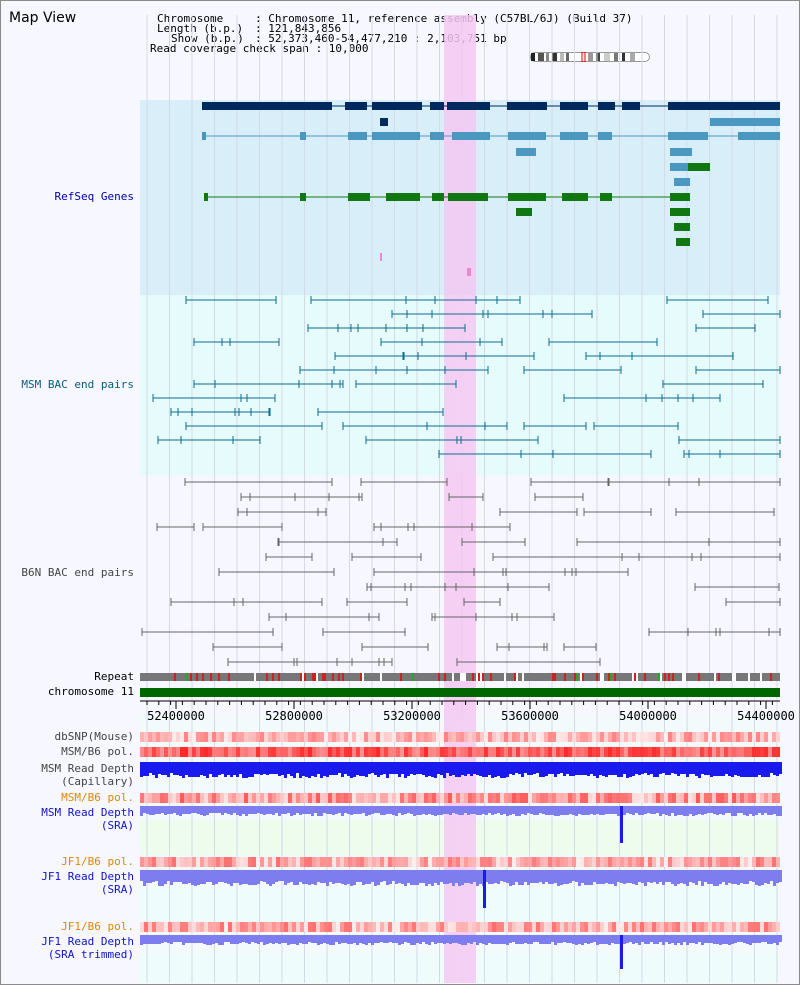  I want to click on track-label-msm-pol-2: MSM/B6 pol., so click(97, 797).